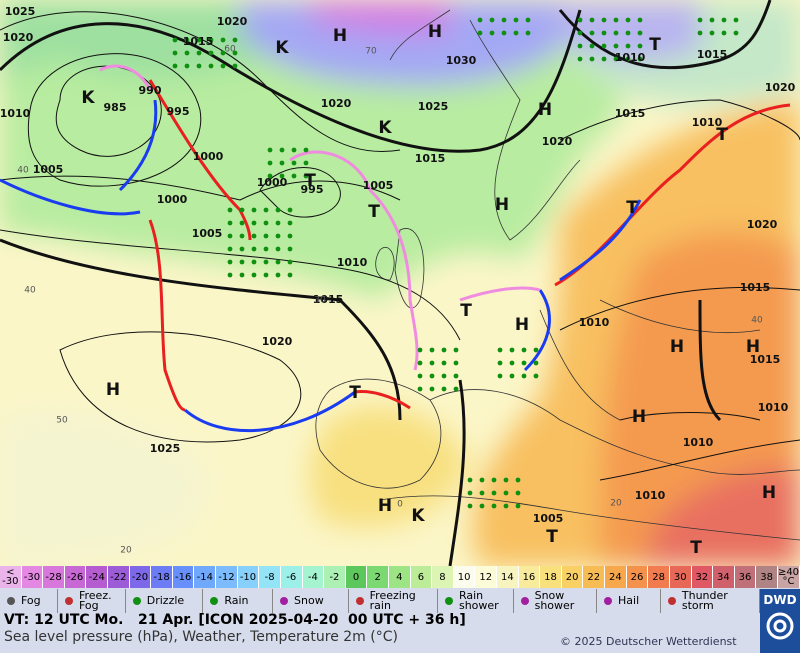 This screenshot has height=653, width=800. Describe the element at coordinates (183, 577) in the screenshot. I see `scale-cell: -16` at that location.